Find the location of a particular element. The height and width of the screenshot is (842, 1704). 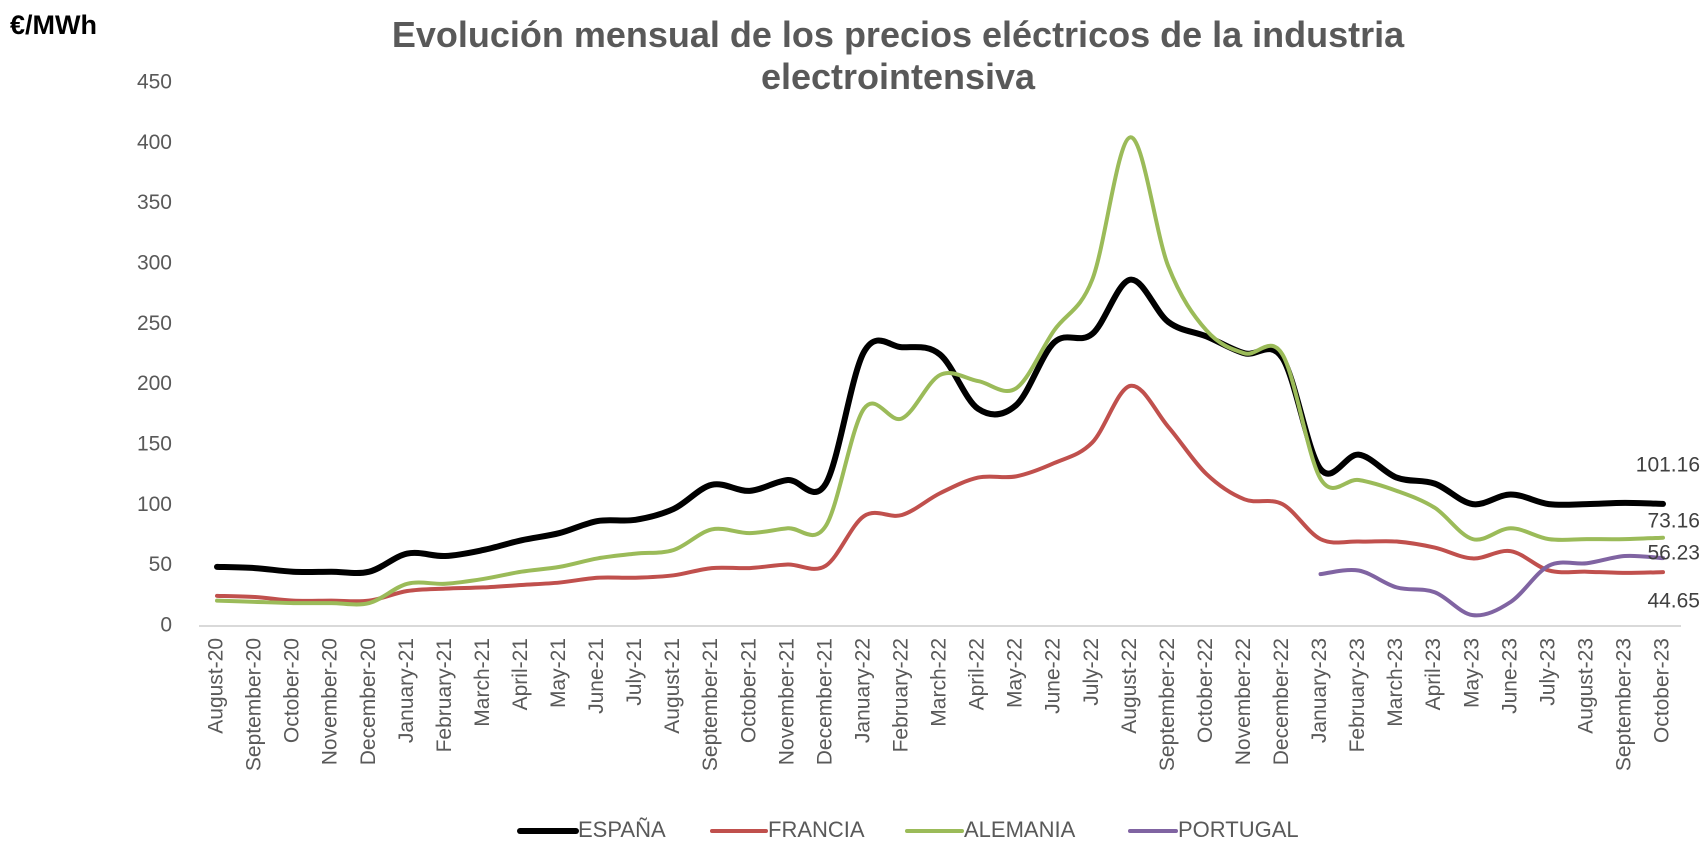

y-tick-label: 200 is located at coordinates (154, 383).